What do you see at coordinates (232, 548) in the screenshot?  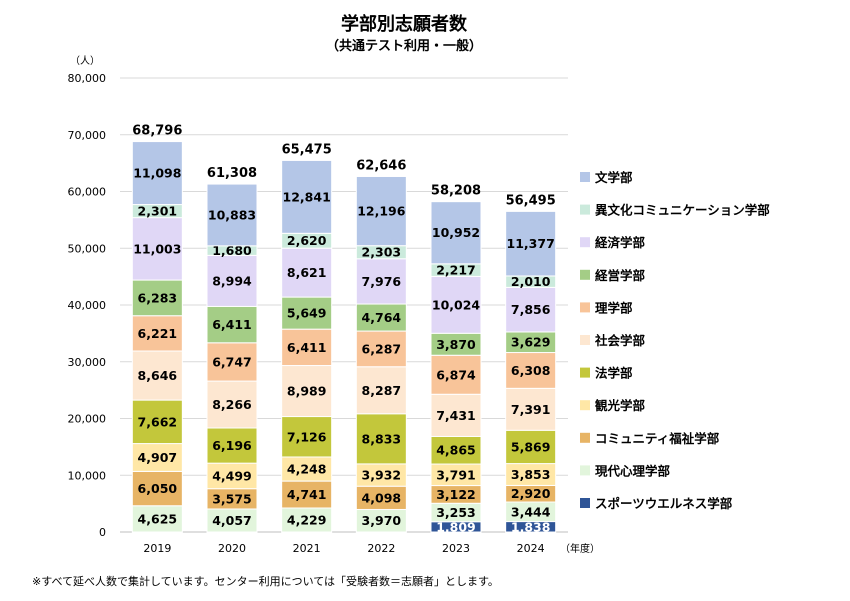 I see `x-tick-label: 2020` at bounding box center [232, 548].